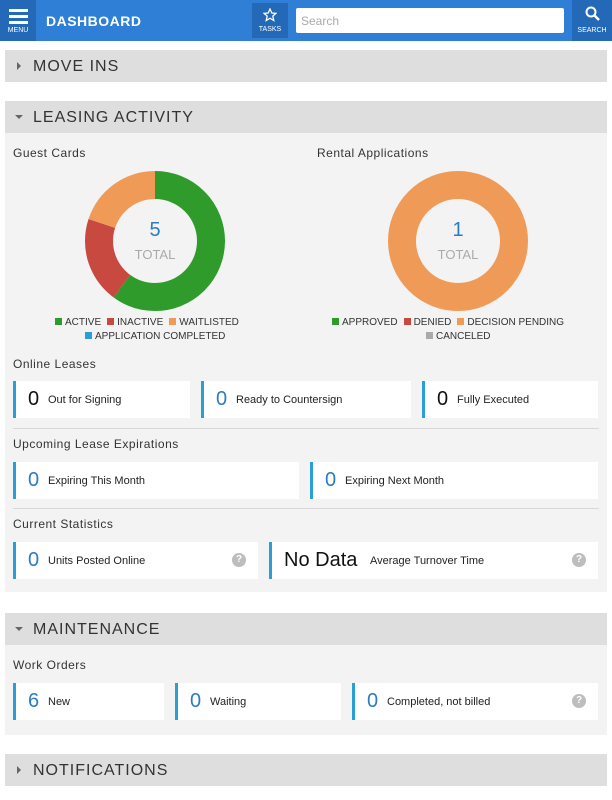 This screenshot has width=612, height=800. I want to click on donut-total: 5, so click(154, 230).